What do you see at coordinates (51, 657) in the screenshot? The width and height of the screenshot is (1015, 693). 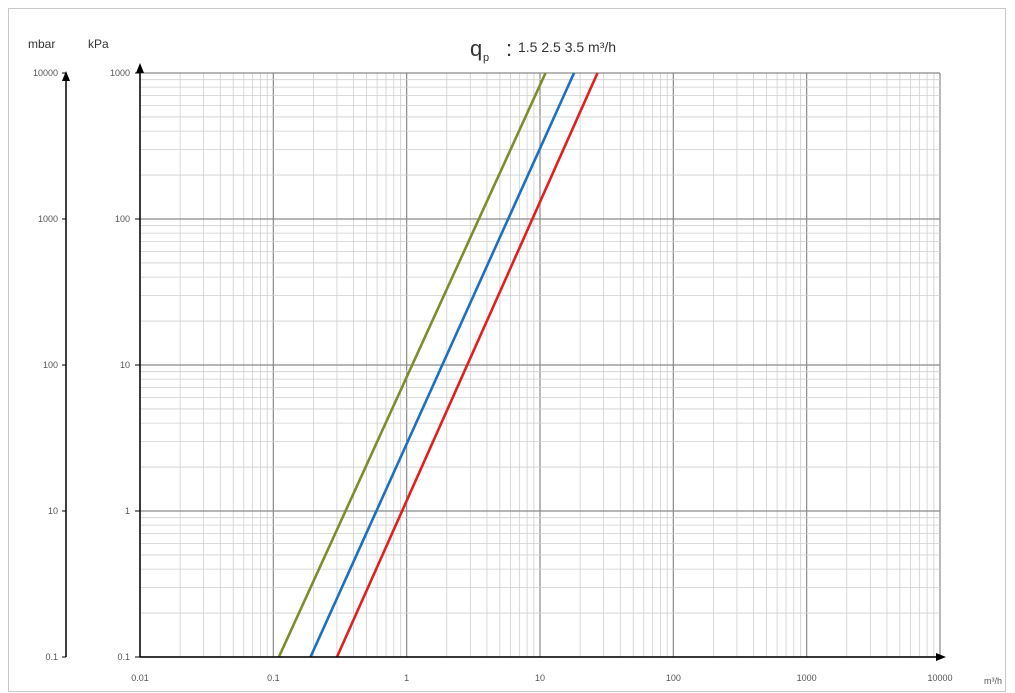 I see `y-left-tick-label: 0.1` at bounding box center [51, 657].